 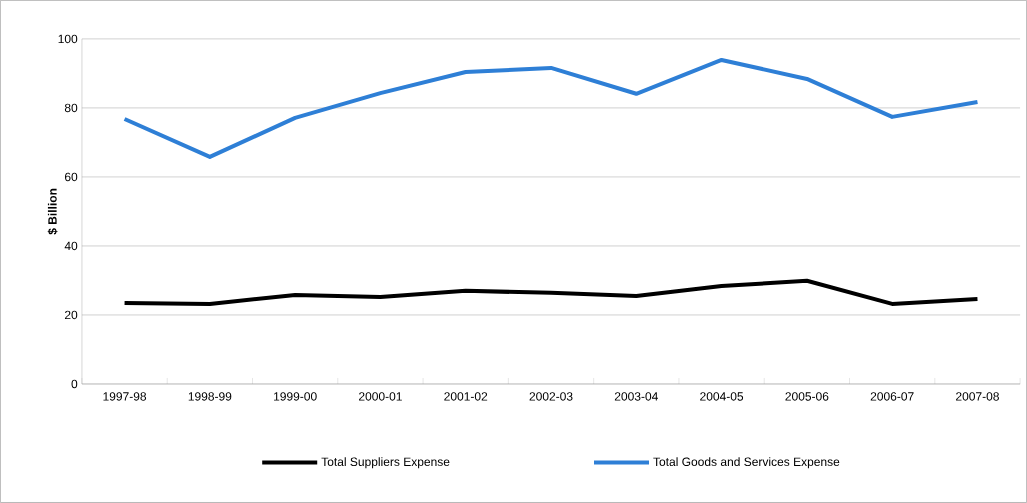 What do you see at coordinates (466, 396) in the screenshot?
I see `x-tick-label: 2001-02` at bounding box center [466, 396].